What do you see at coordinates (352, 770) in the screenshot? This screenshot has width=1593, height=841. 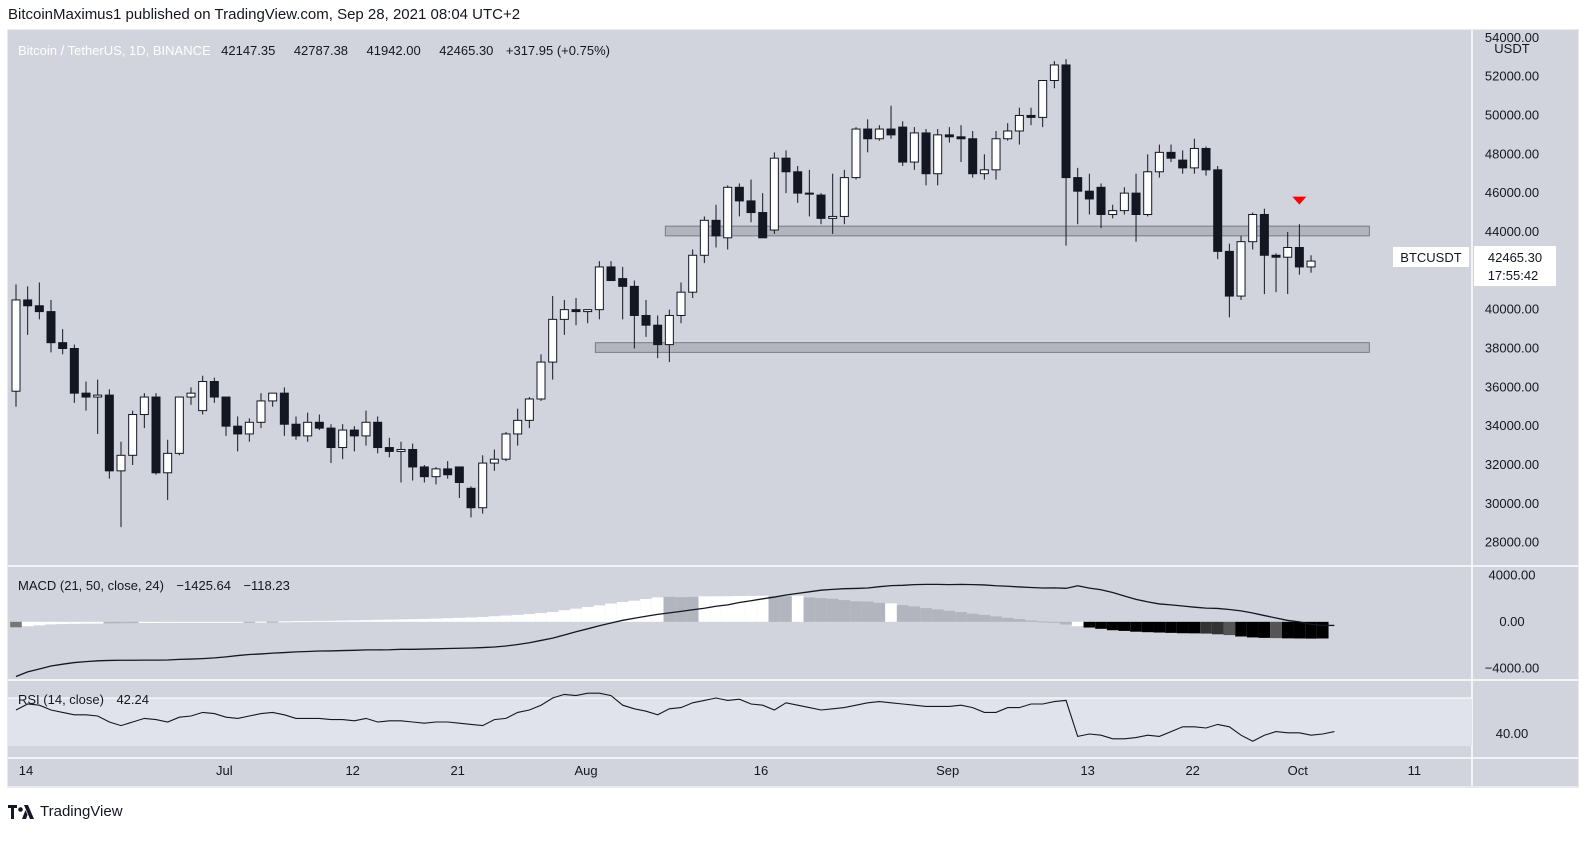 I see `date-tick-label: 12` at bounding box center [352, 770].